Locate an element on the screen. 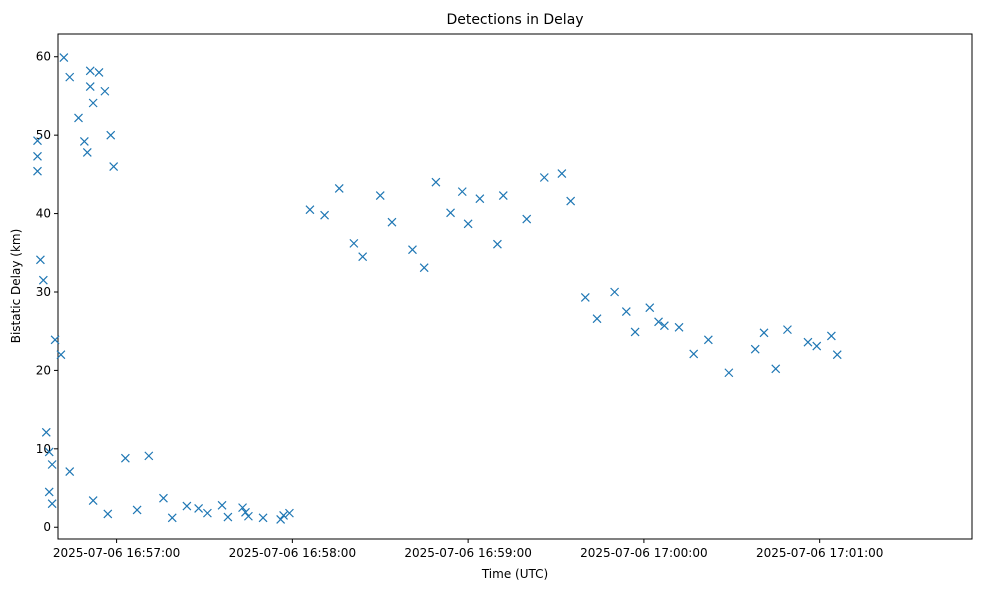 The width and height of the screenshot is (989, 590). x-tick-label: 2025-07-06 17:00:00 is located at coordinates (643, 553).